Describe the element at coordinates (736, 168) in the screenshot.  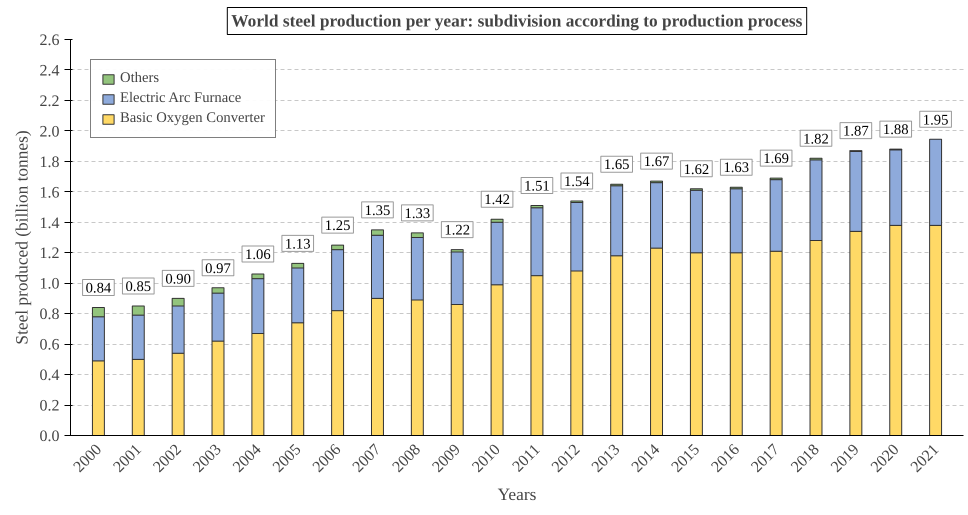
I see `total-label: 1.63` at that location.